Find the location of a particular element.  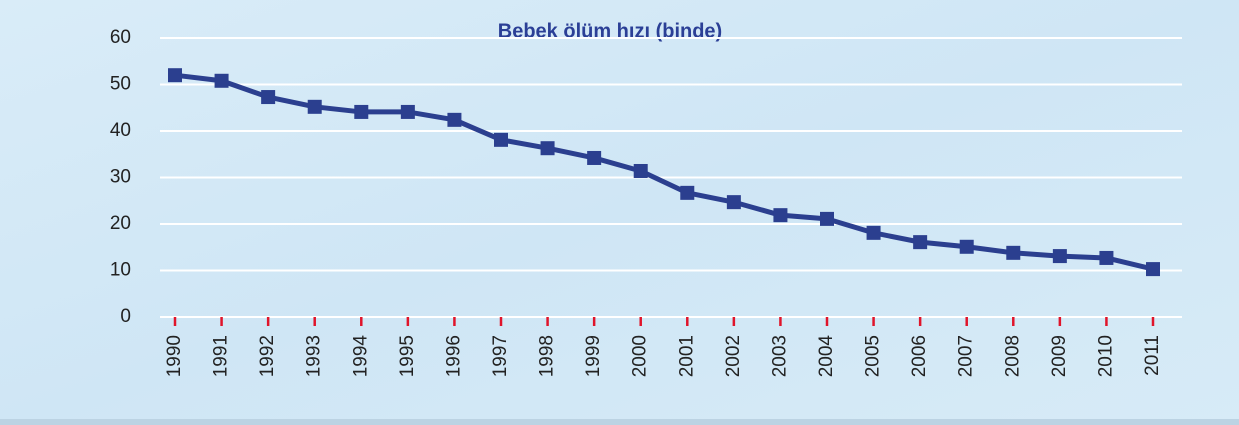

y-tick-label: 30 is located at coordinates (120, 177).